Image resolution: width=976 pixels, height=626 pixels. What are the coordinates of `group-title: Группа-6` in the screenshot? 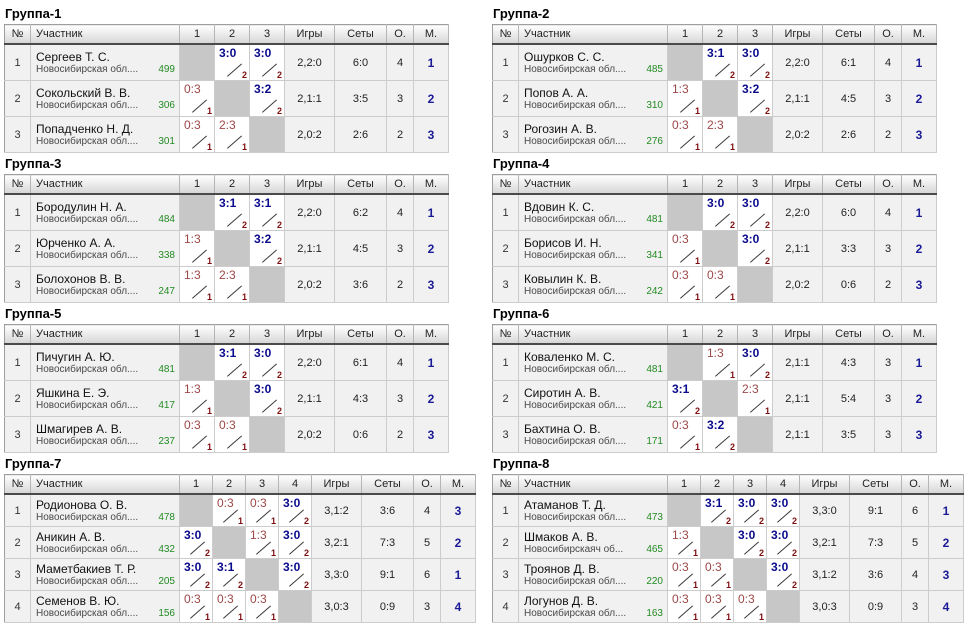 It's located at (521, 313).